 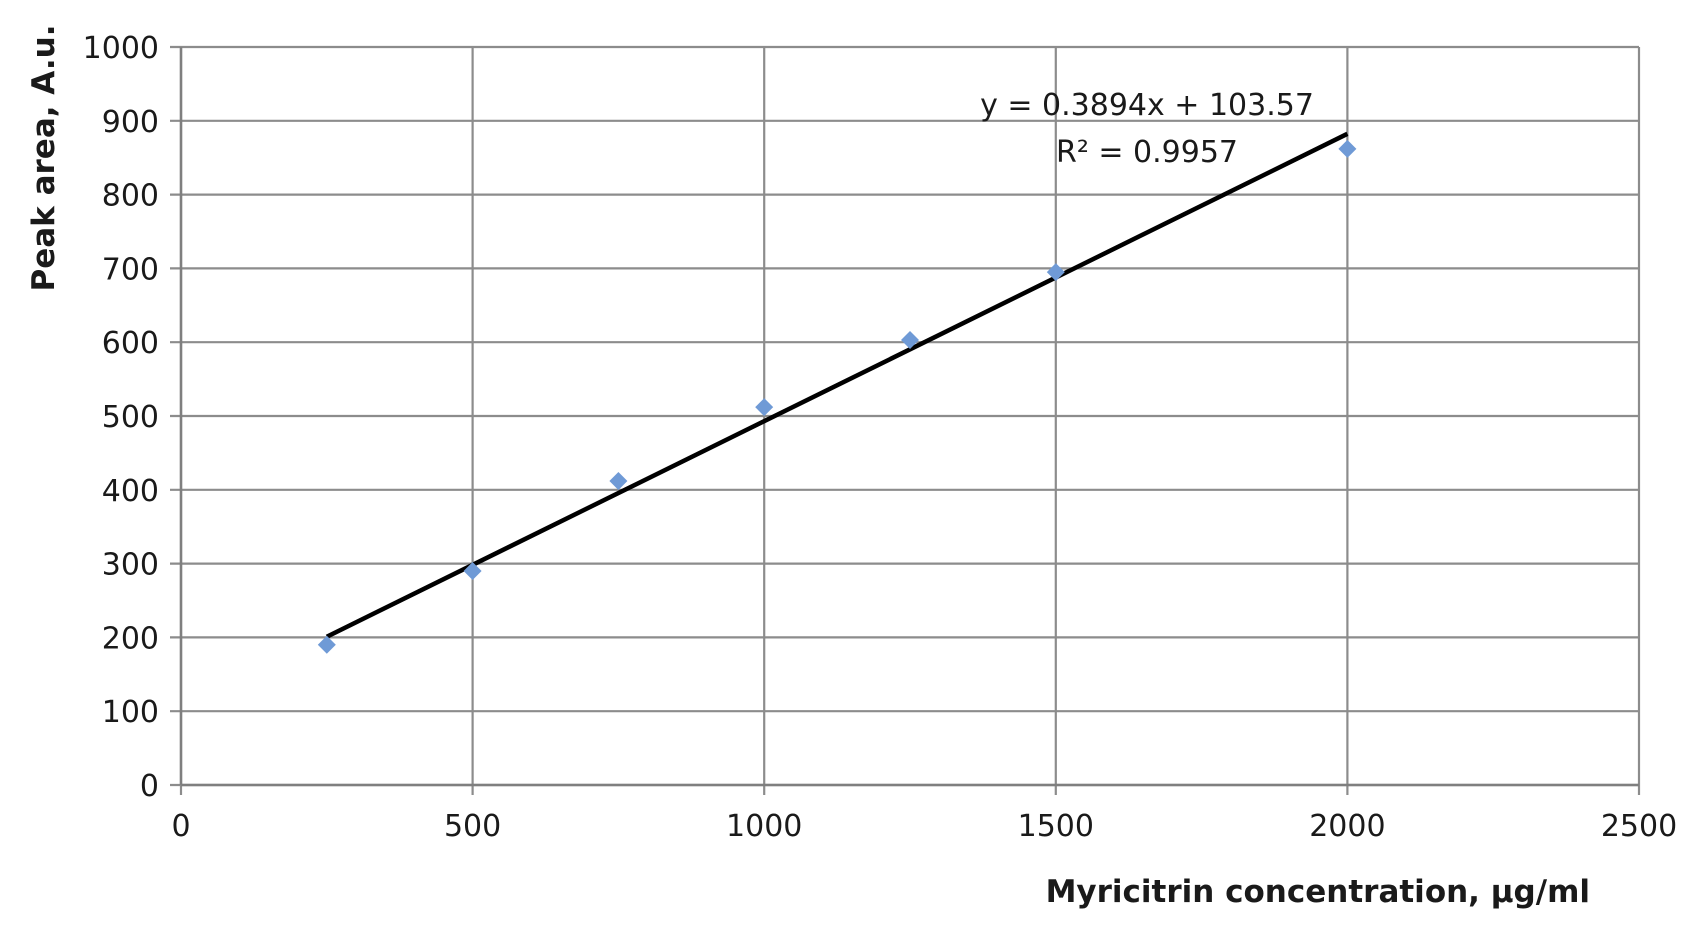 I want to click on r-squared-label: R² = 0.9957, so click(x=1147, y=152).